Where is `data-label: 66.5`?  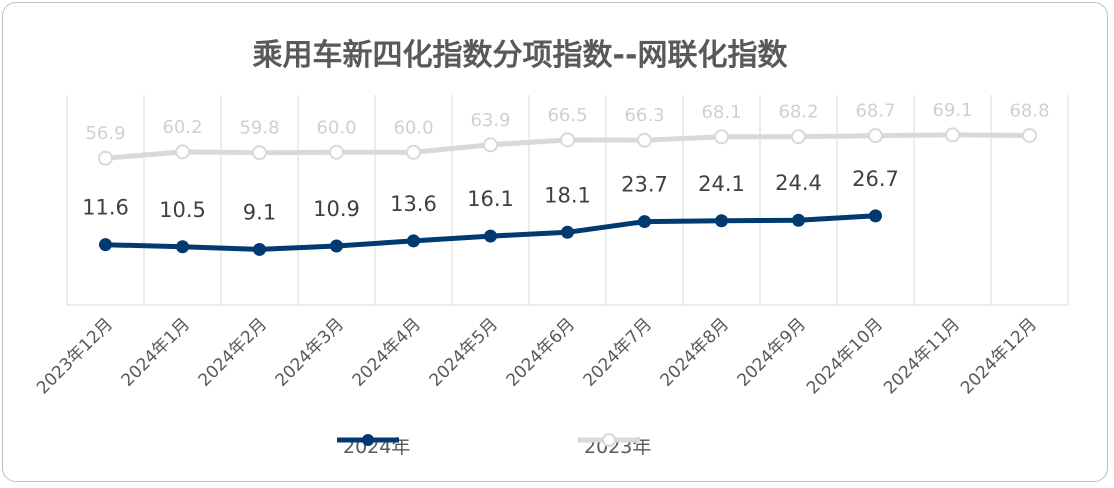 data-label: 66.5 is located at coordinates (567, 115).